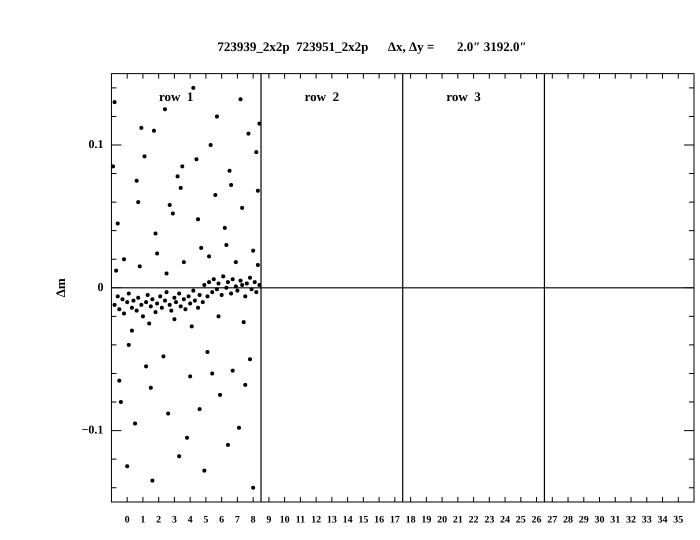  I want to click on annotation: row 2, so click(322, 96).